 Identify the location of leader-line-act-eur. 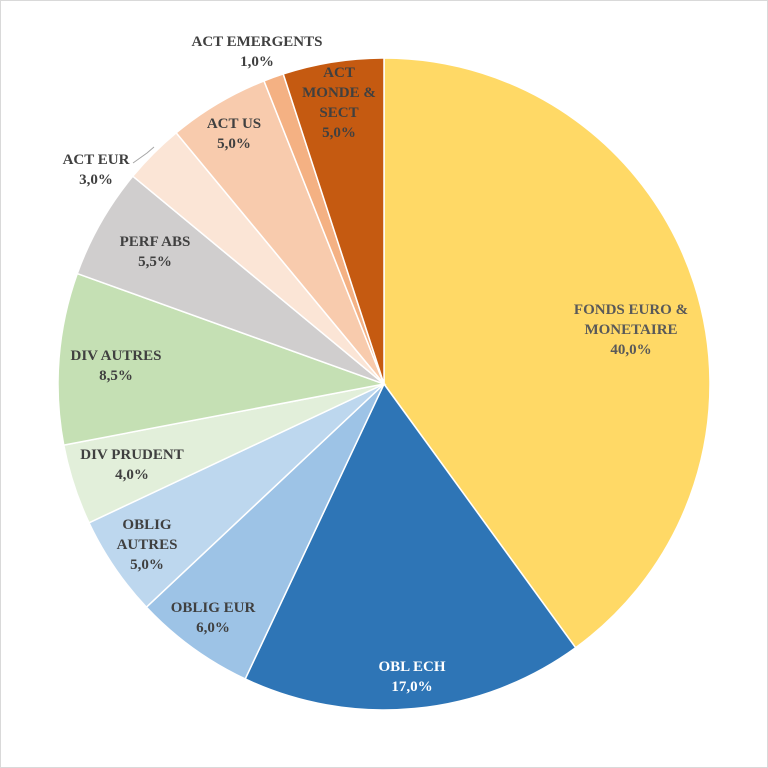
(143, 155).